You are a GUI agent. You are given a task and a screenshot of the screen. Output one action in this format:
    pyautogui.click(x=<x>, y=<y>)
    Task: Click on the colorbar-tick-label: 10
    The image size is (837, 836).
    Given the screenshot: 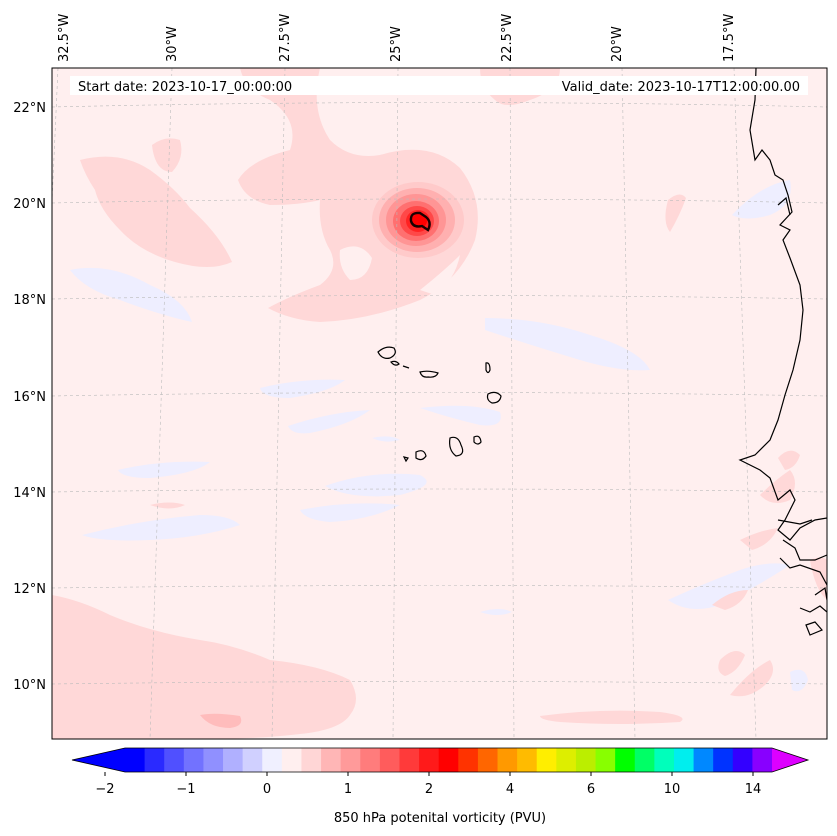 What is the action you would take?
    pyautogui.click(x=672, y=789)
    